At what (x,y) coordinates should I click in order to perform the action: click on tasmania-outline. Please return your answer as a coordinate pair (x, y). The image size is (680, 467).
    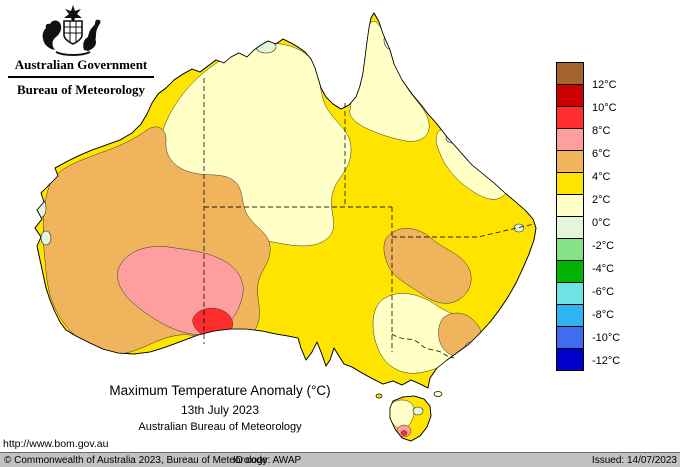
    Looking at the image, I should click on (410, 418).